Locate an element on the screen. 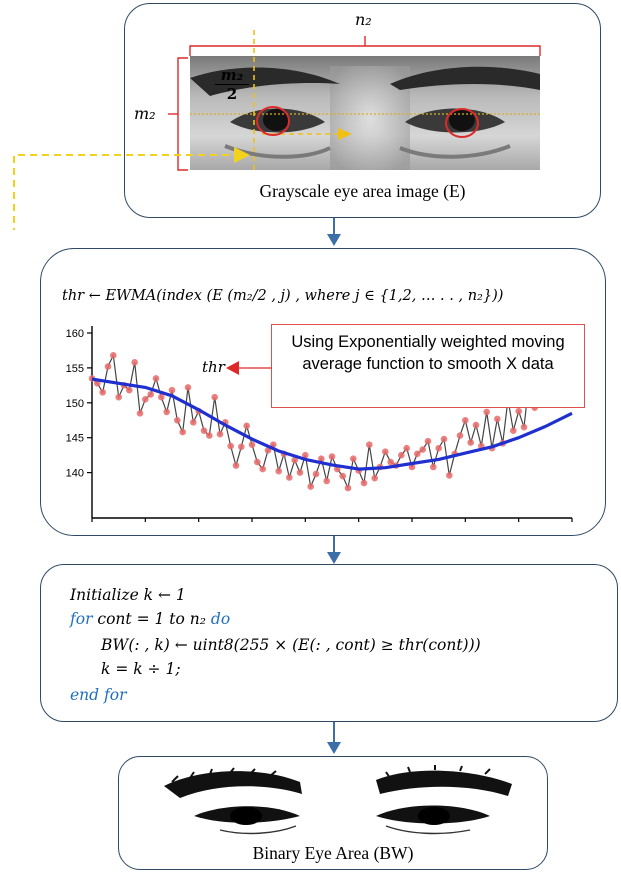 This screenshot has height=872, width=621. top-caption: Grayscale eye area image (E) is located at coordinates (362, 191).